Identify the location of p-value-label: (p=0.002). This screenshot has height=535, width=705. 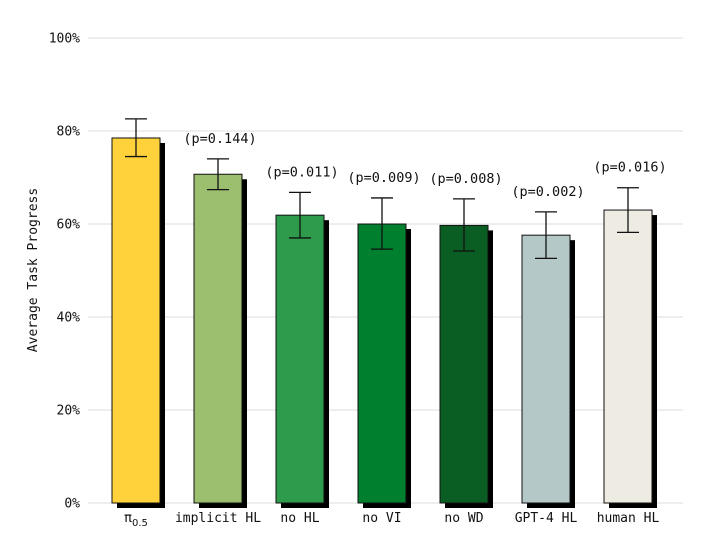
(547, 192).